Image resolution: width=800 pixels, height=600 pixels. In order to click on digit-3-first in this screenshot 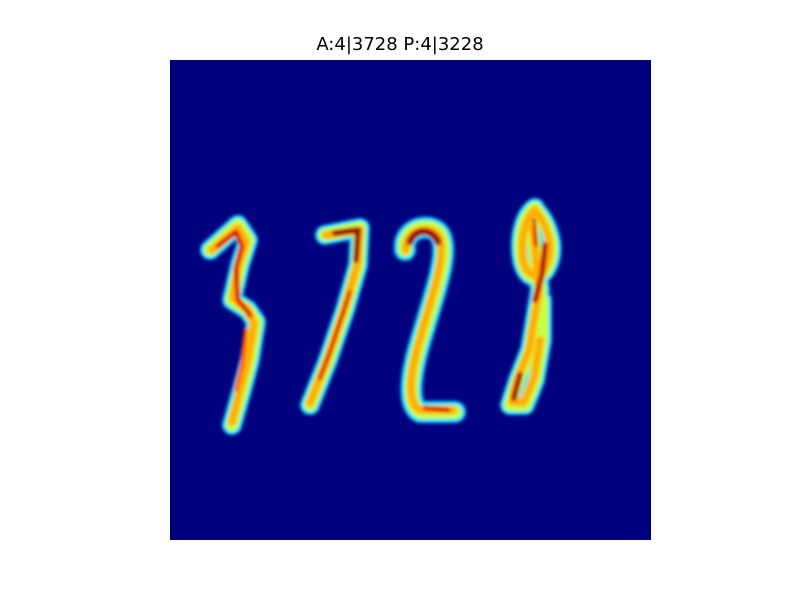, I will do `click(233, 325)`.